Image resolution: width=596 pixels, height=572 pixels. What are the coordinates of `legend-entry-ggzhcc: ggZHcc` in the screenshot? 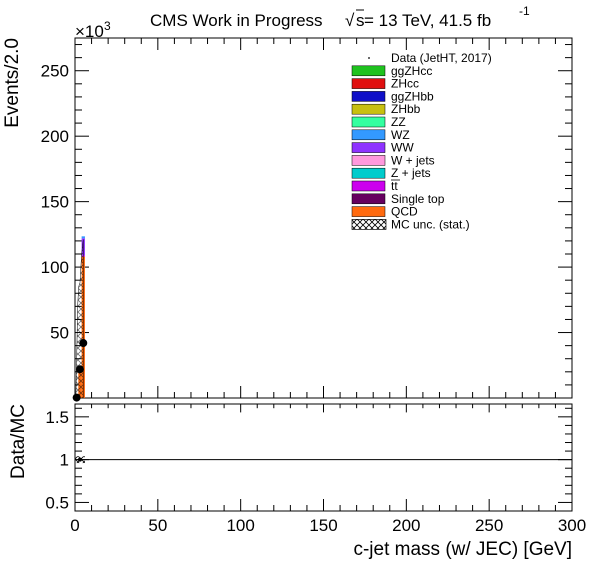 It's located at (391, 71).